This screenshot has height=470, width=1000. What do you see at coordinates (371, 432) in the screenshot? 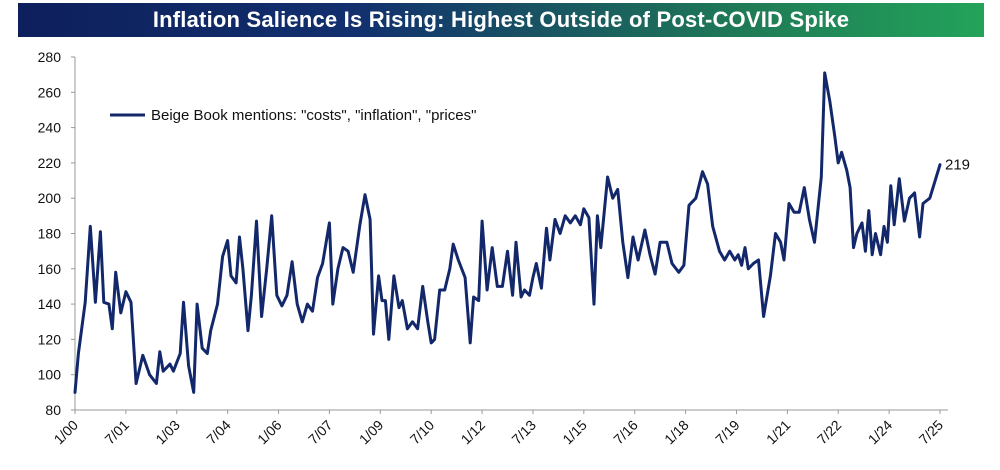
I see `x-tick-label: 1/09` at bounding box center [371, 432].